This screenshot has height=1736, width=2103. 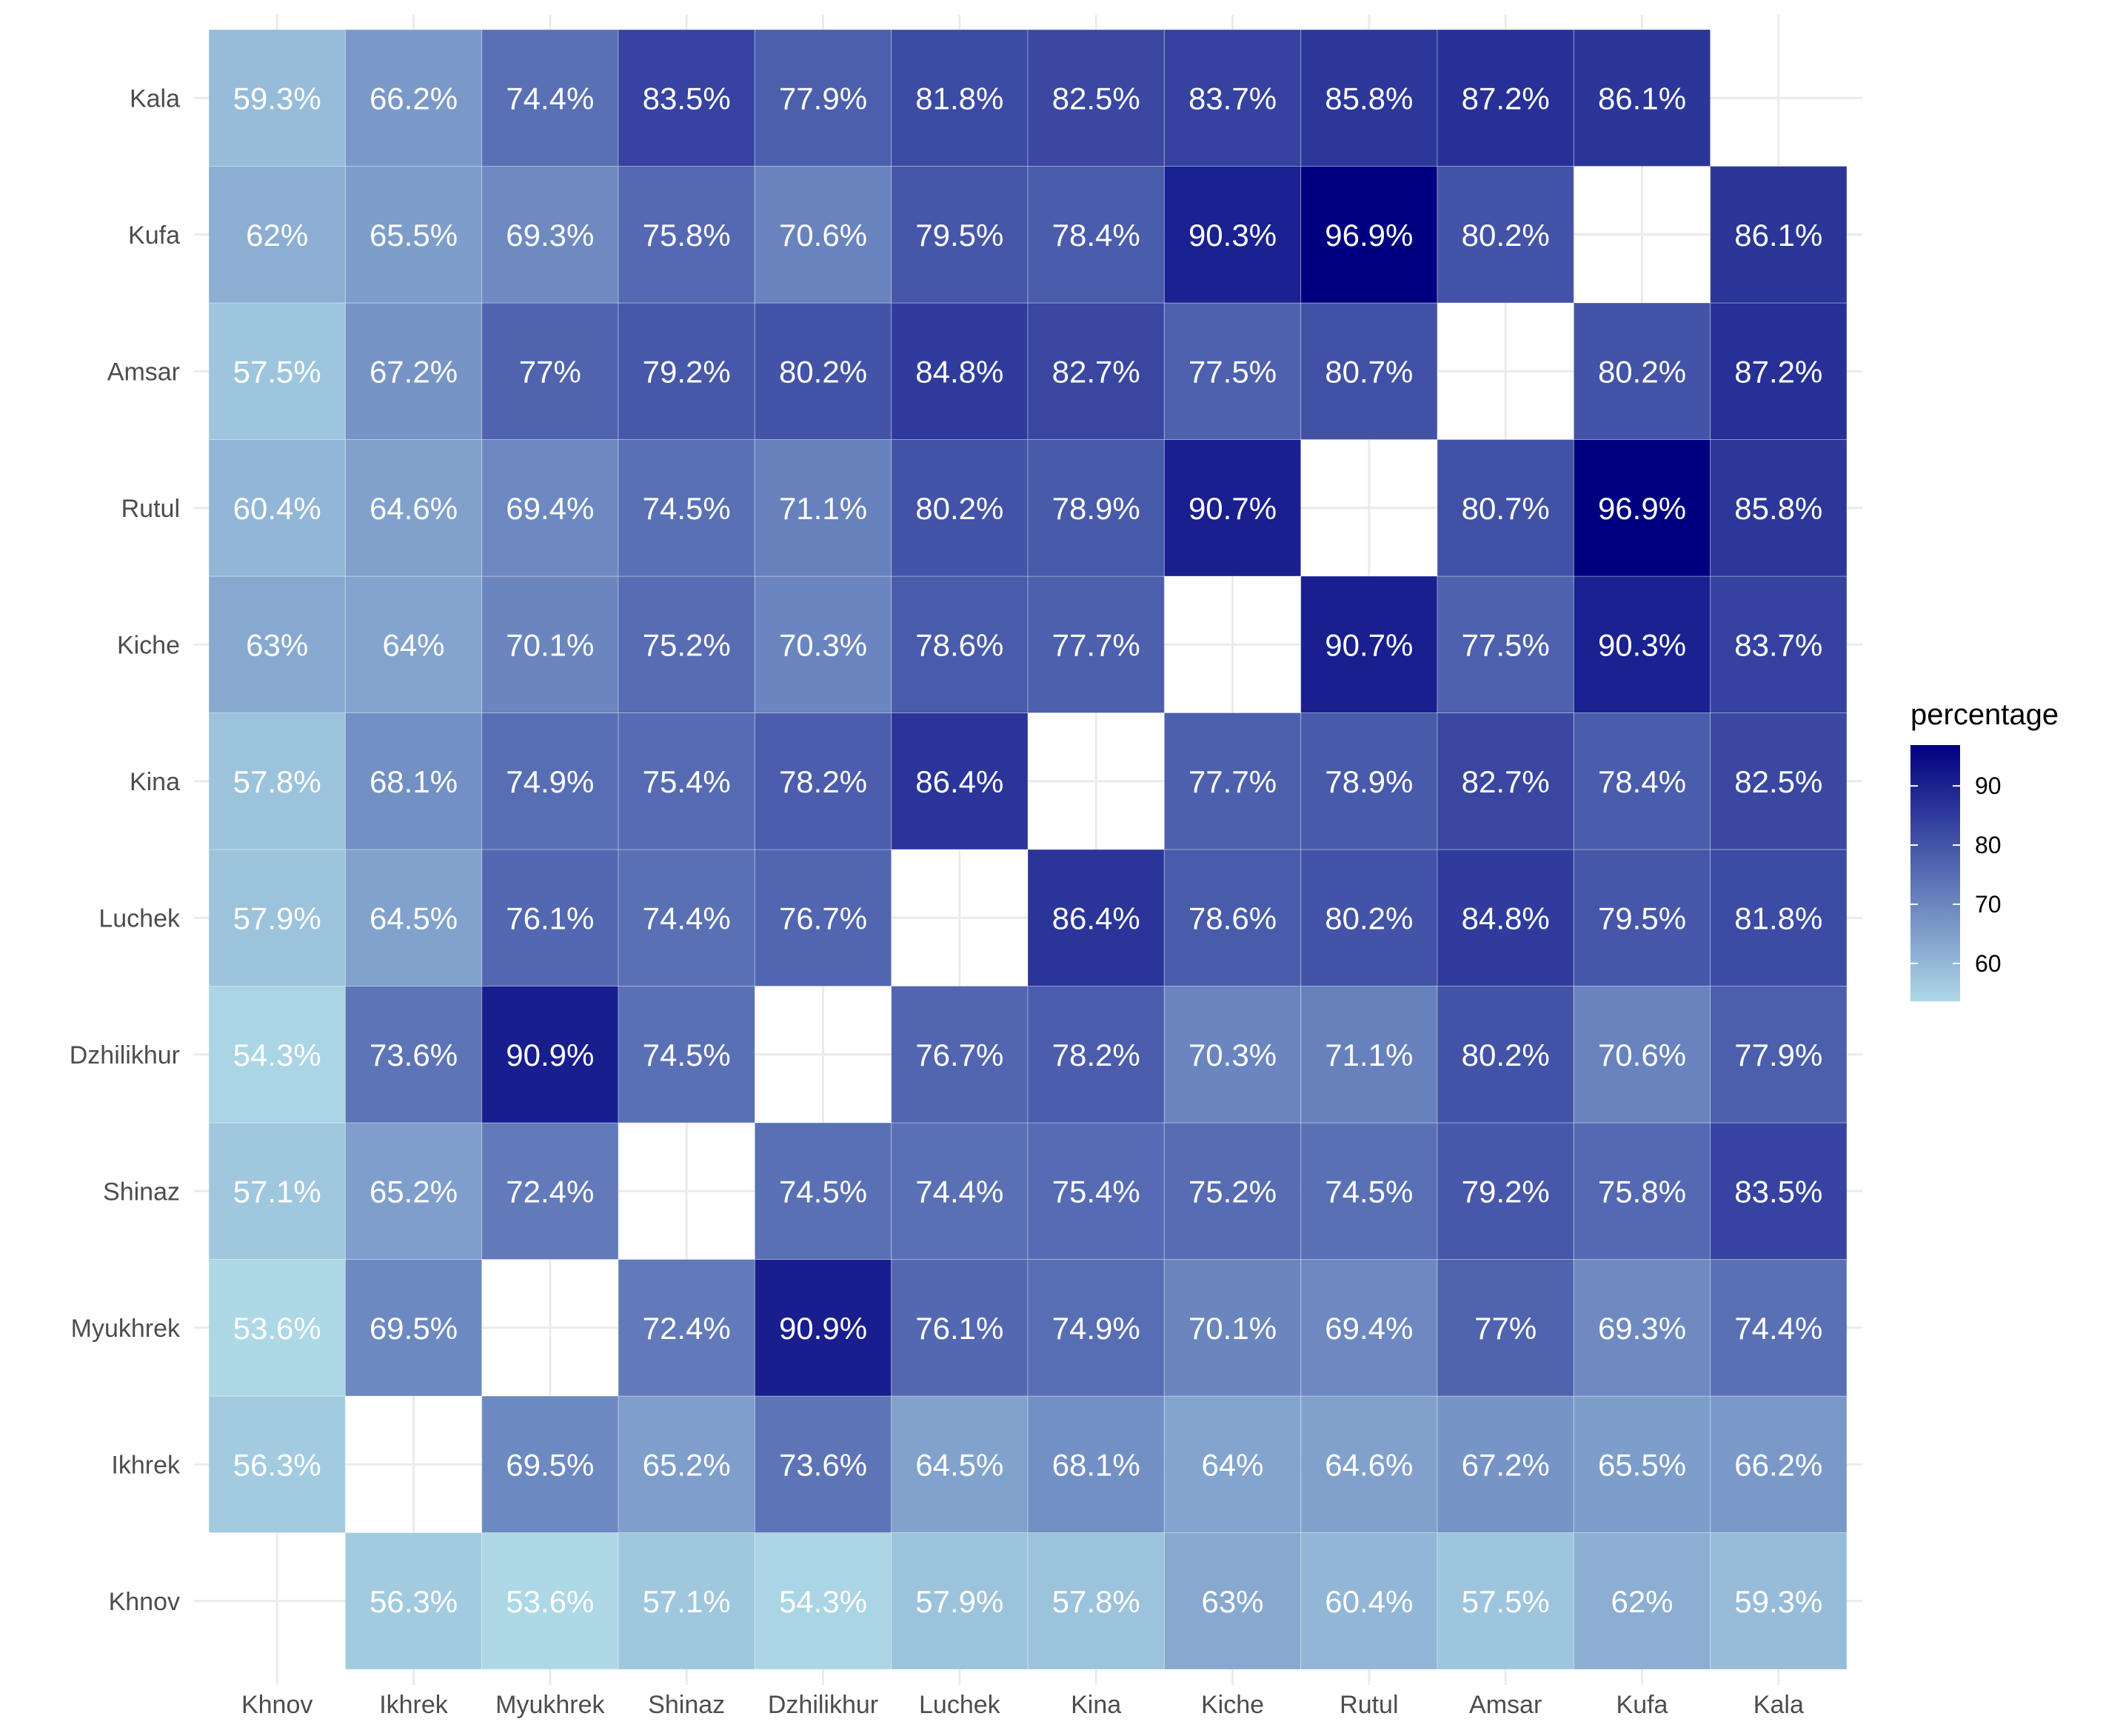 What do you see at coordinates (141, 1192) in the screenshot?
I see `y-tick-label: Shinaz` at bounding box center [141, 1192].